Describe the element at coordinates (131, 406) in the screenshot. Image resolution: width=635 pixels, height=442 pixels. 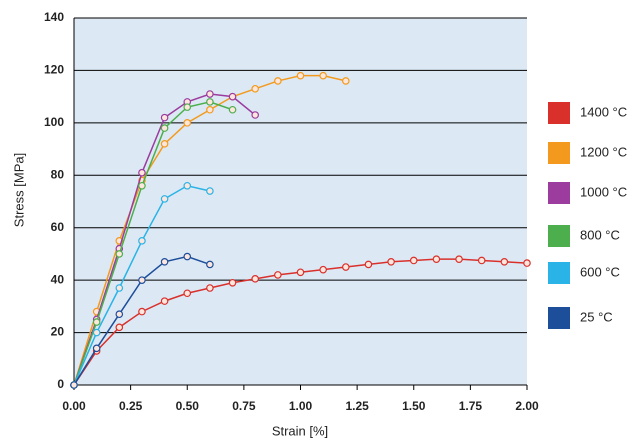
I see `x-tick-label: 0.25` at that location.